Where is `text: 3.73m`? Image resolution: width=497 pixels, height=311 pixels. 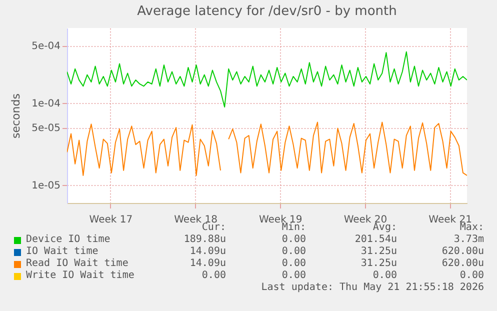 text: 3.73m is located at coordinates (469, 240).